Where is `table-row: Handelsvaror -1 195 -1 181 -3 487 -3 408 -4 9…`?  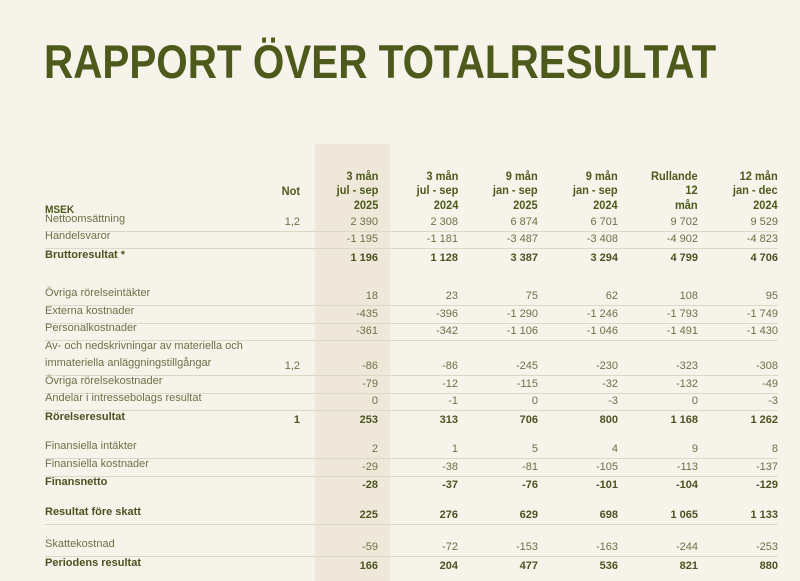
table-row: Handelsvaror -1 195 -1 181 -3 487 -3 408 -4 9… is located at coordinates (411, 239).